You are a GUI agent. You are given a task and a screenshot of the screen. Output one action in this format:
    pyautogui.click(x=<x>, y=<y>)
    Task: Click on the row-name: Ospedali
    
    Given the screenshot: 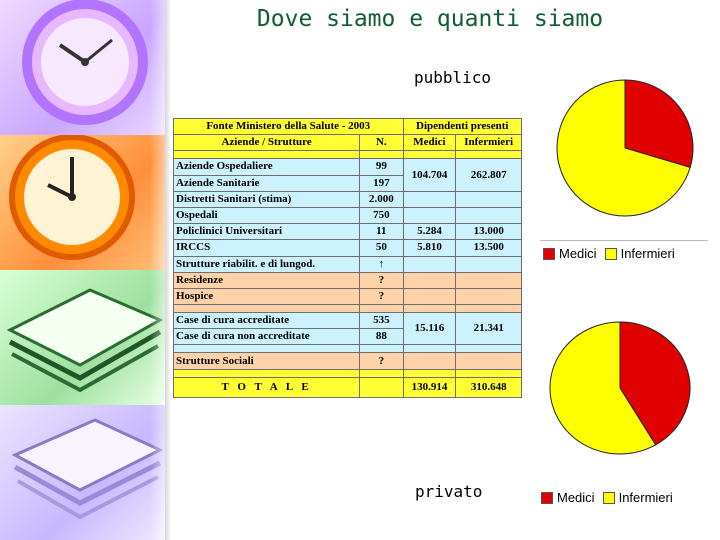 What is the action you would take?
    pyautogui.click(x=266, y=215)
    